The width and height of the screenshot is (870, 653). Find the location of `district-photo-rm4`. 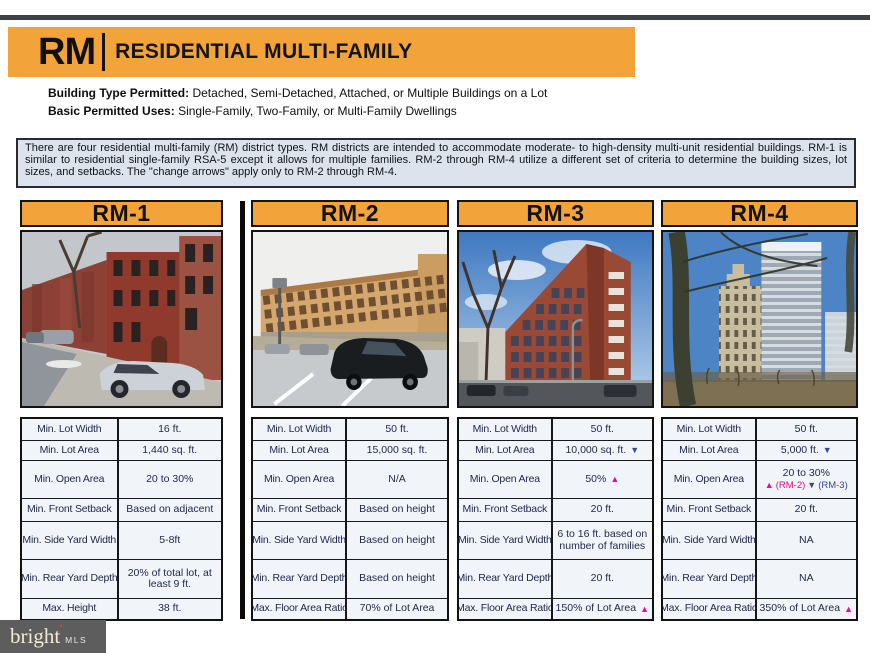

district-photo-rm4 is located at coordinates (759, 319).